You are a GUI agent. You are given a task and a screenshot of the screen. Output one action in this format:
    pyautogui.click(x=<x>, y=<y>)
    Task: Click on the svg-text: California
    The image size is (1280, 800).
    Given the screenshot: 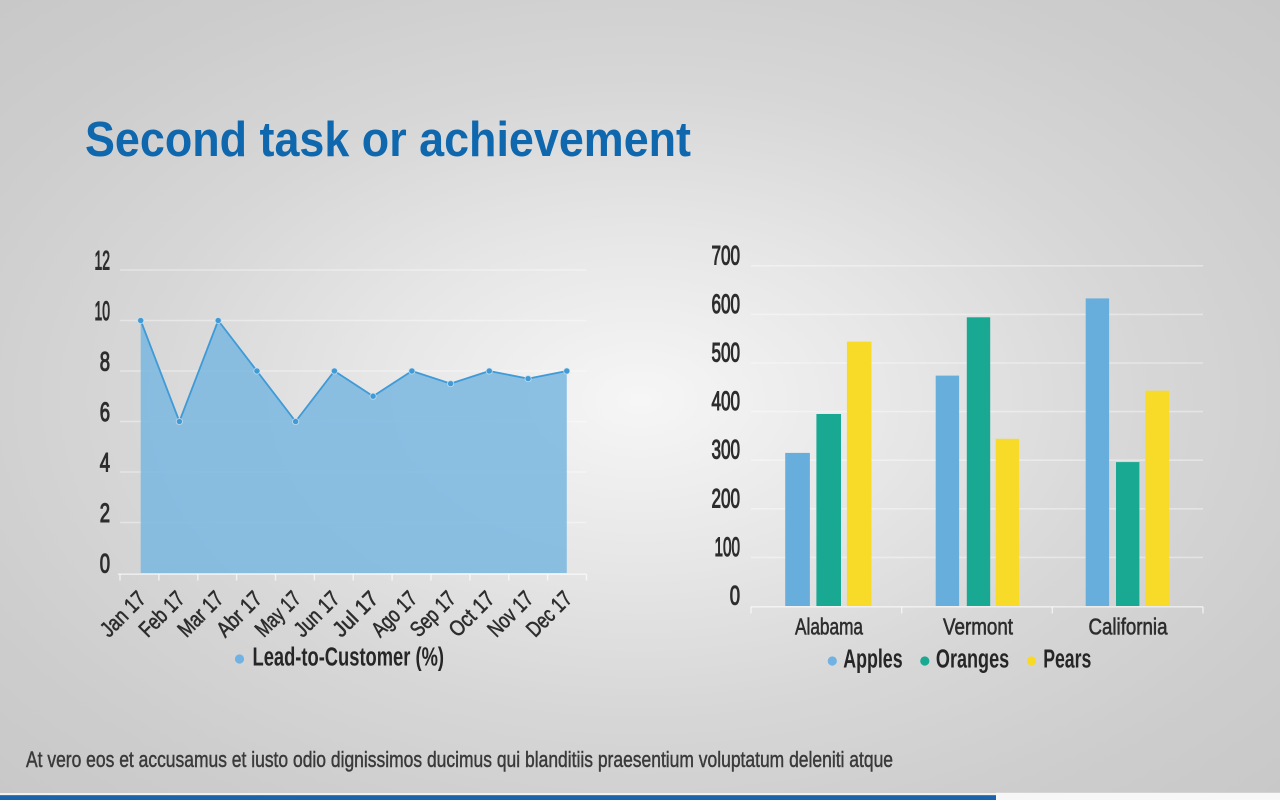 What is the action you would take?
    pyautogui.click(x=1129, y=627)
    